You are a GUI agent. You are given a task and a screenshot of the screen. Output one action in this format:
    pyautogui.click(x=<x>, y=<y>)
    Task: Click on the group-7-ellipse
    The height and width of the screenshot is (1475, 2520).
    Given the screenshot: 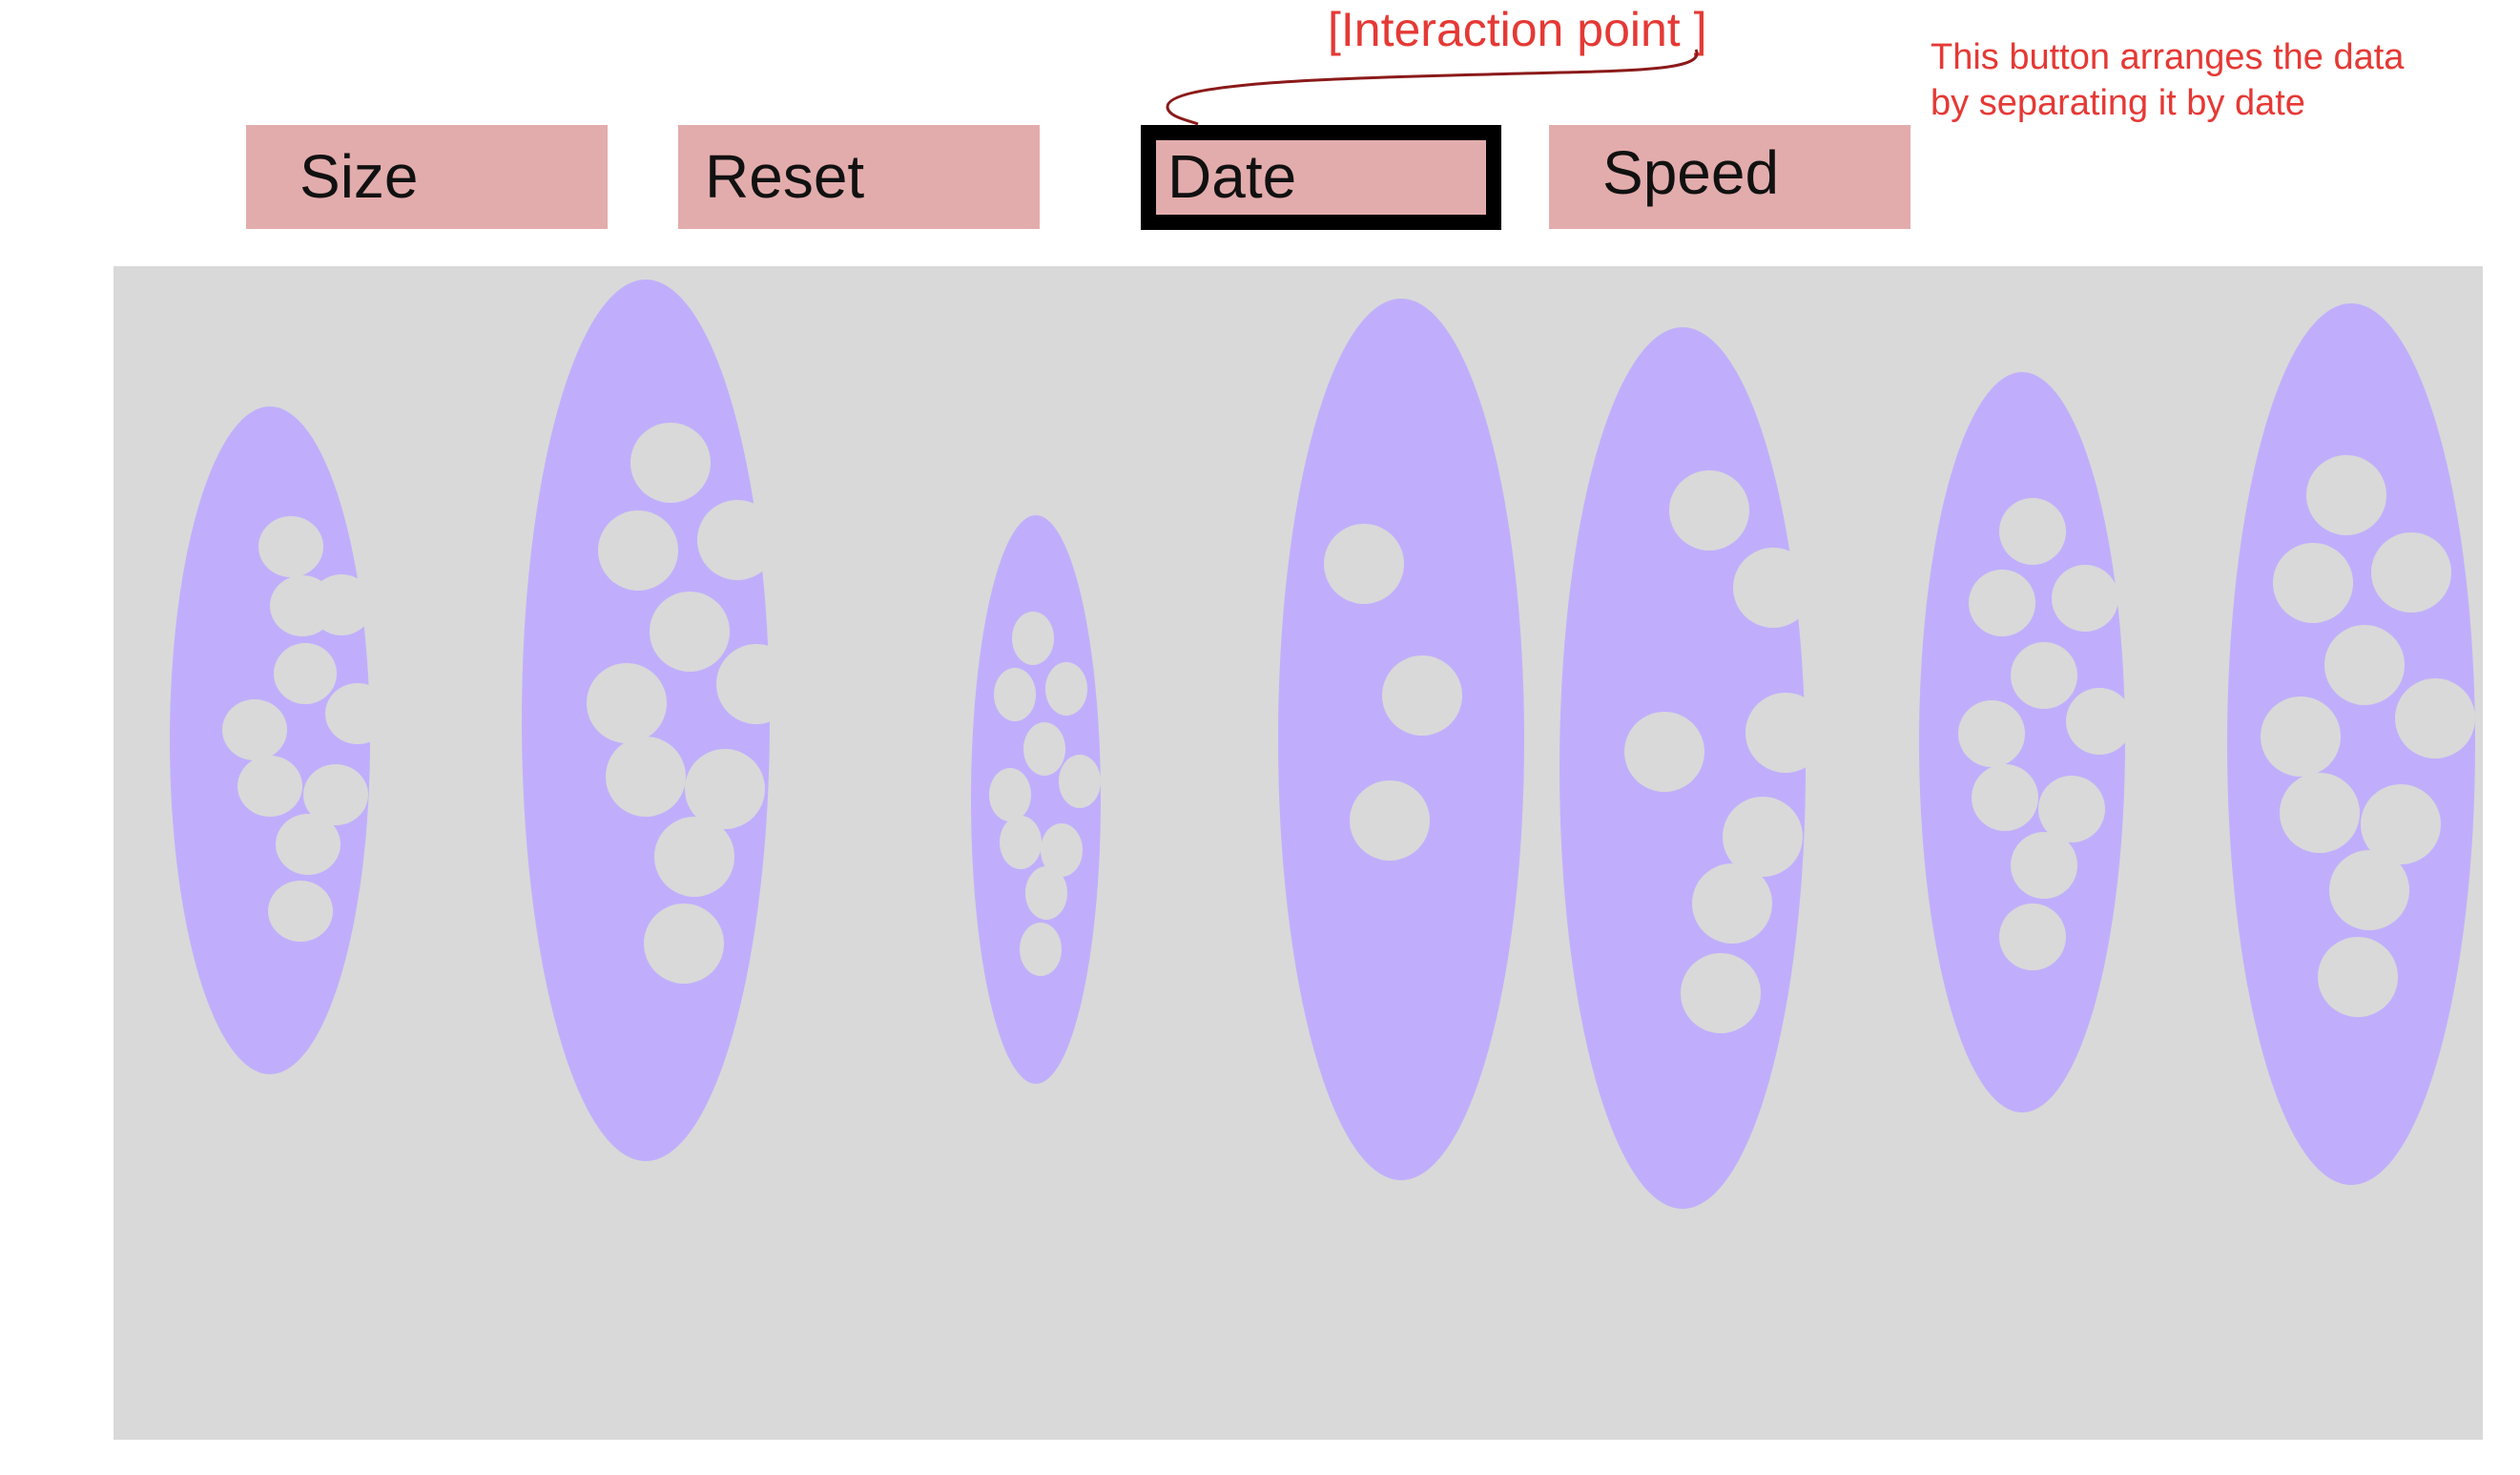 What is the action you would take?
    pyautogui.click(x=2351, y=744)
    